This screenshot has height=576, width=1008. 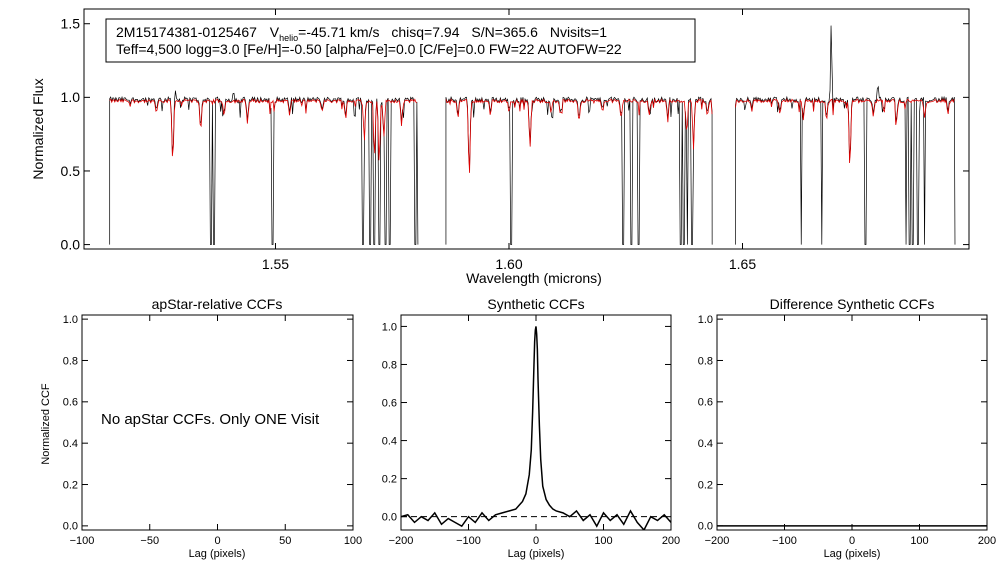 What do you see at coordinates (705, 527) in the screenshot?
I see `difference-ccf-y-tick-label: 0.0` at bounding box center [705, 527].